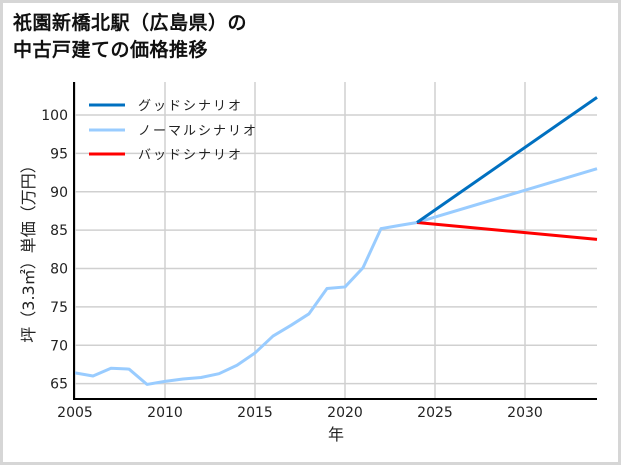 The image size is (621, 465). Describe the element at coordinates (59, 193) in the screenshot. I see `y-tick-label: 90` at that location.